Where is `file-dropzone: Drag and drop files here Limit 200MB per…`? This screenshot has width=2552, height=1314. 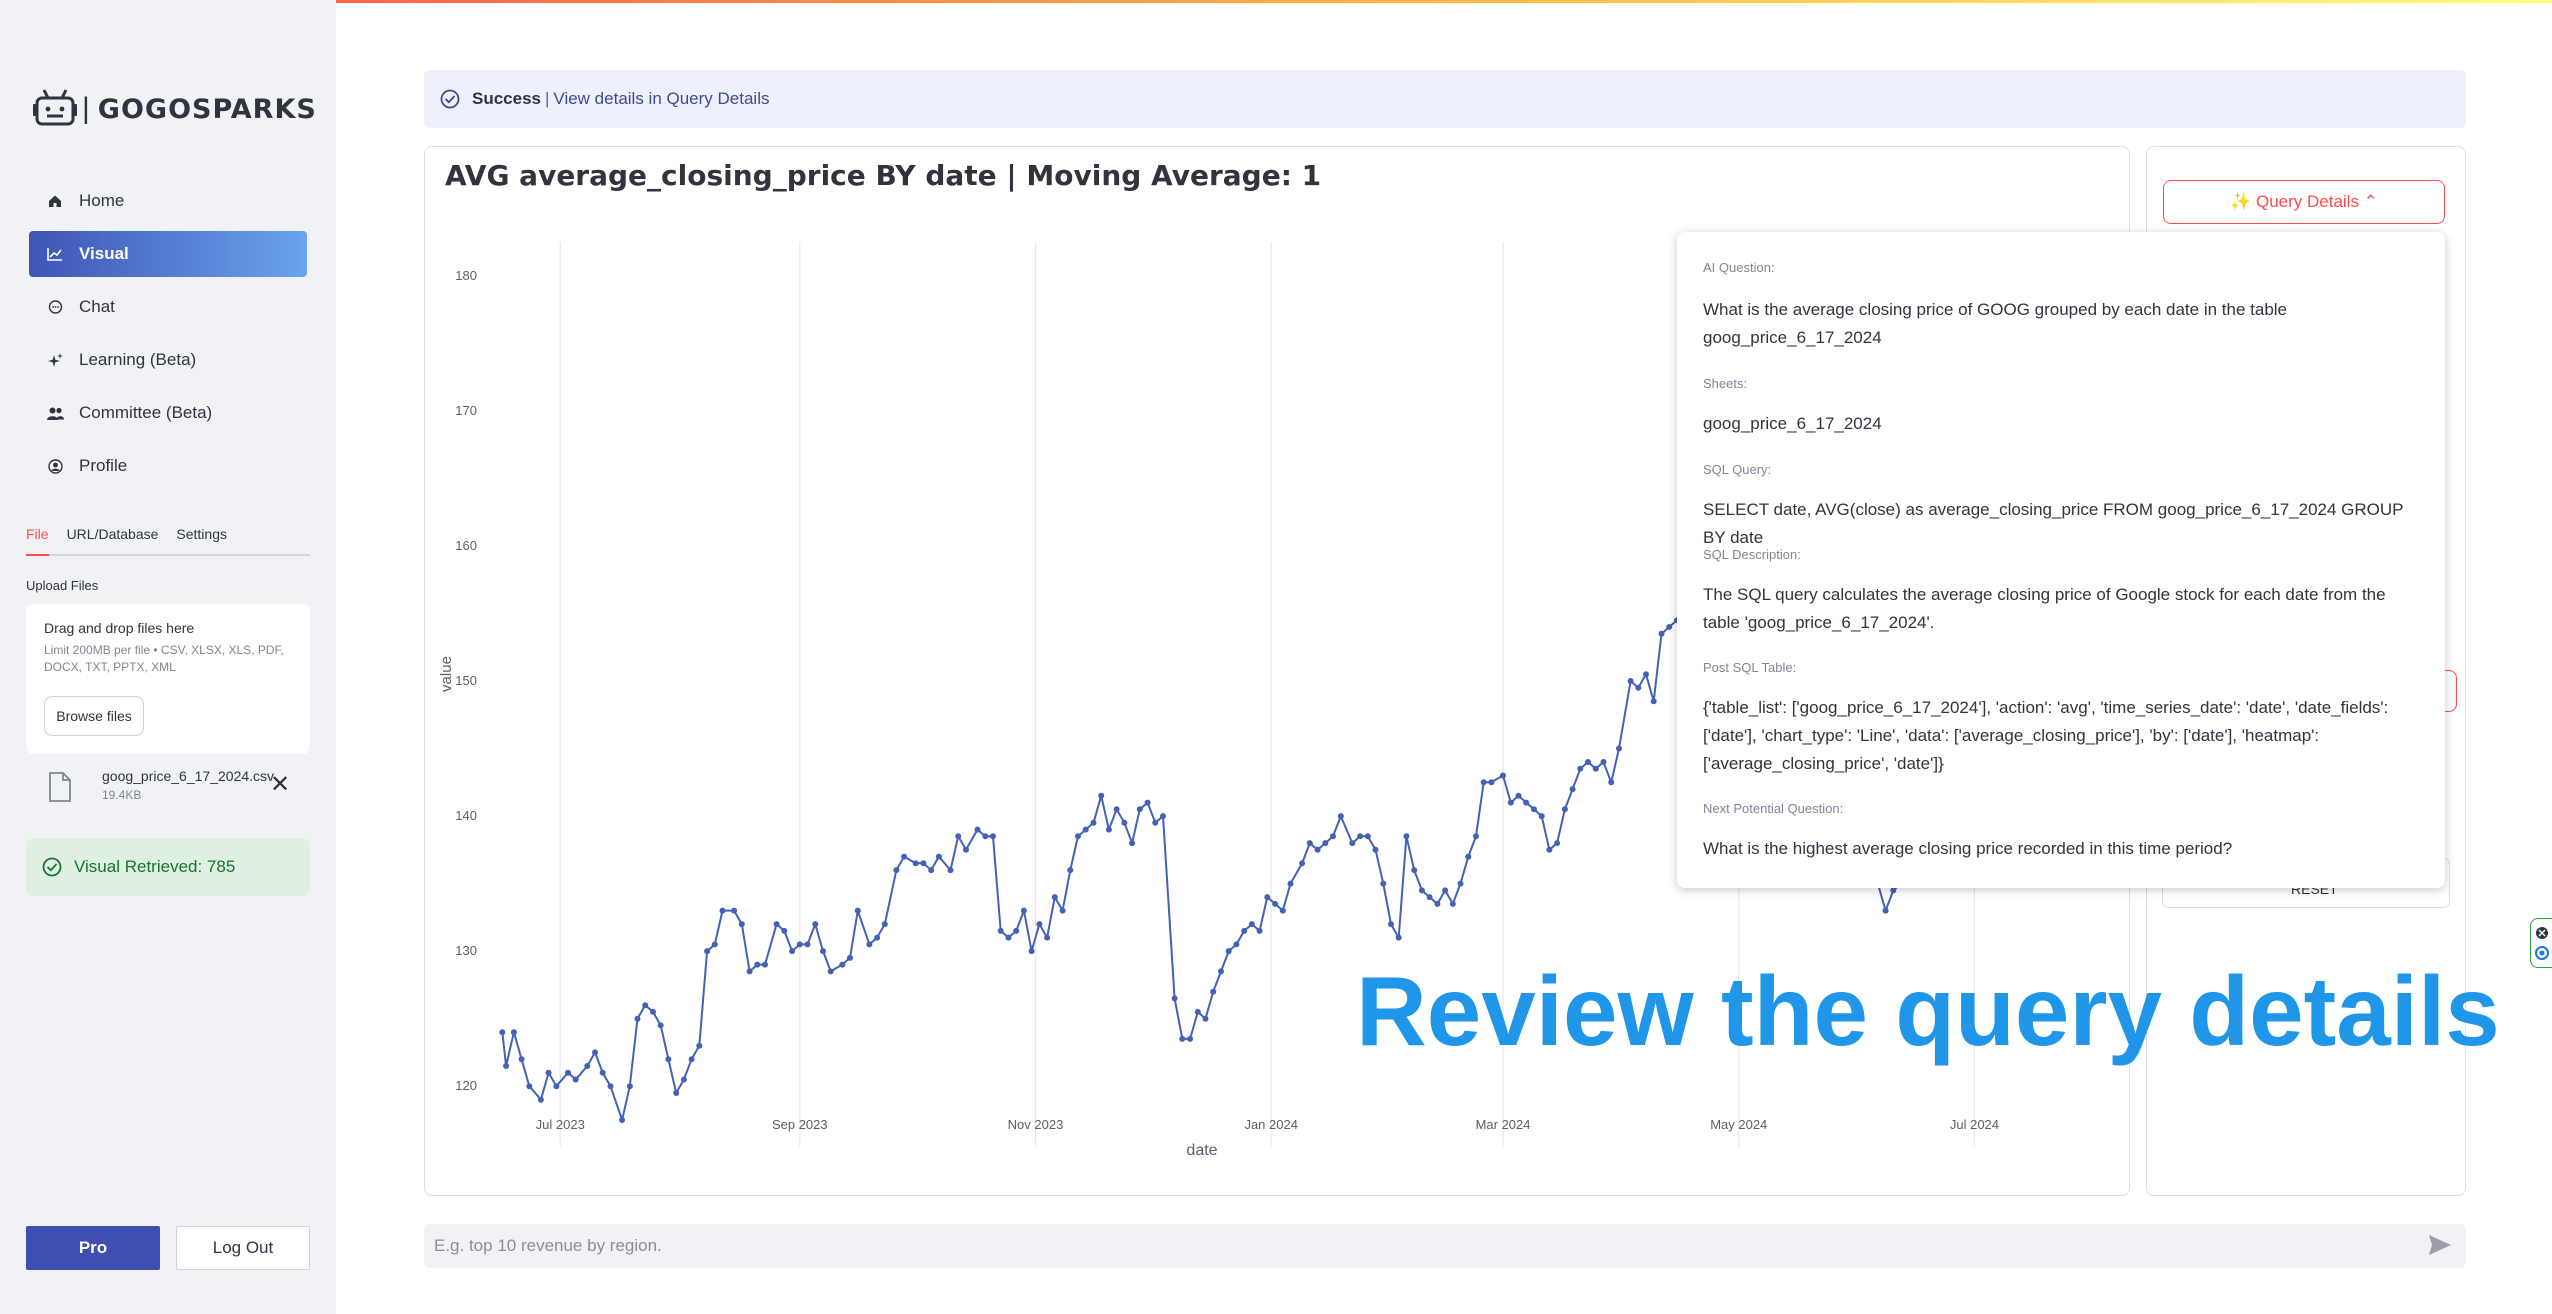 file-dropzone: Drag and drop files here Limit 200MB per… is located at coordinates (168, 679).